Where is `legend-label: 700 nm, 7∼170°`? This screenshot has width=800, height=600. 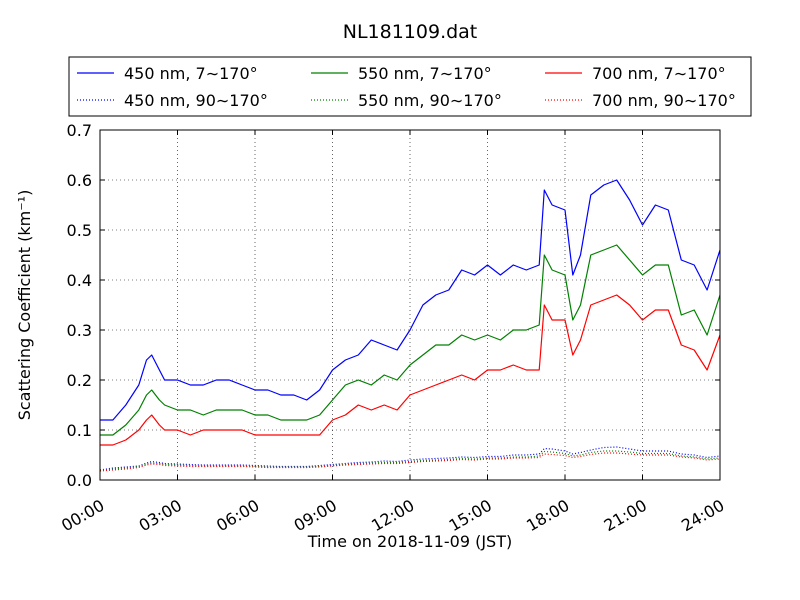 legend-label: 700 nm, 7∼170° is located at coordinates (659, 73).